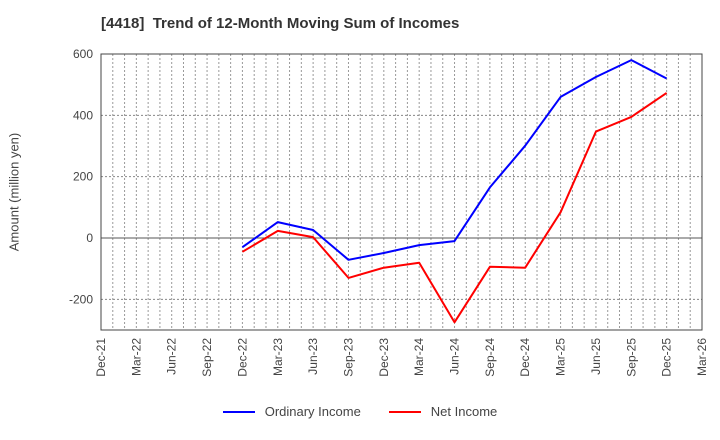  What do you see at coordinates (384, 357) in the screenshot?
I see `x-tick-label: Dec-23` at bounding box center [384, 357].